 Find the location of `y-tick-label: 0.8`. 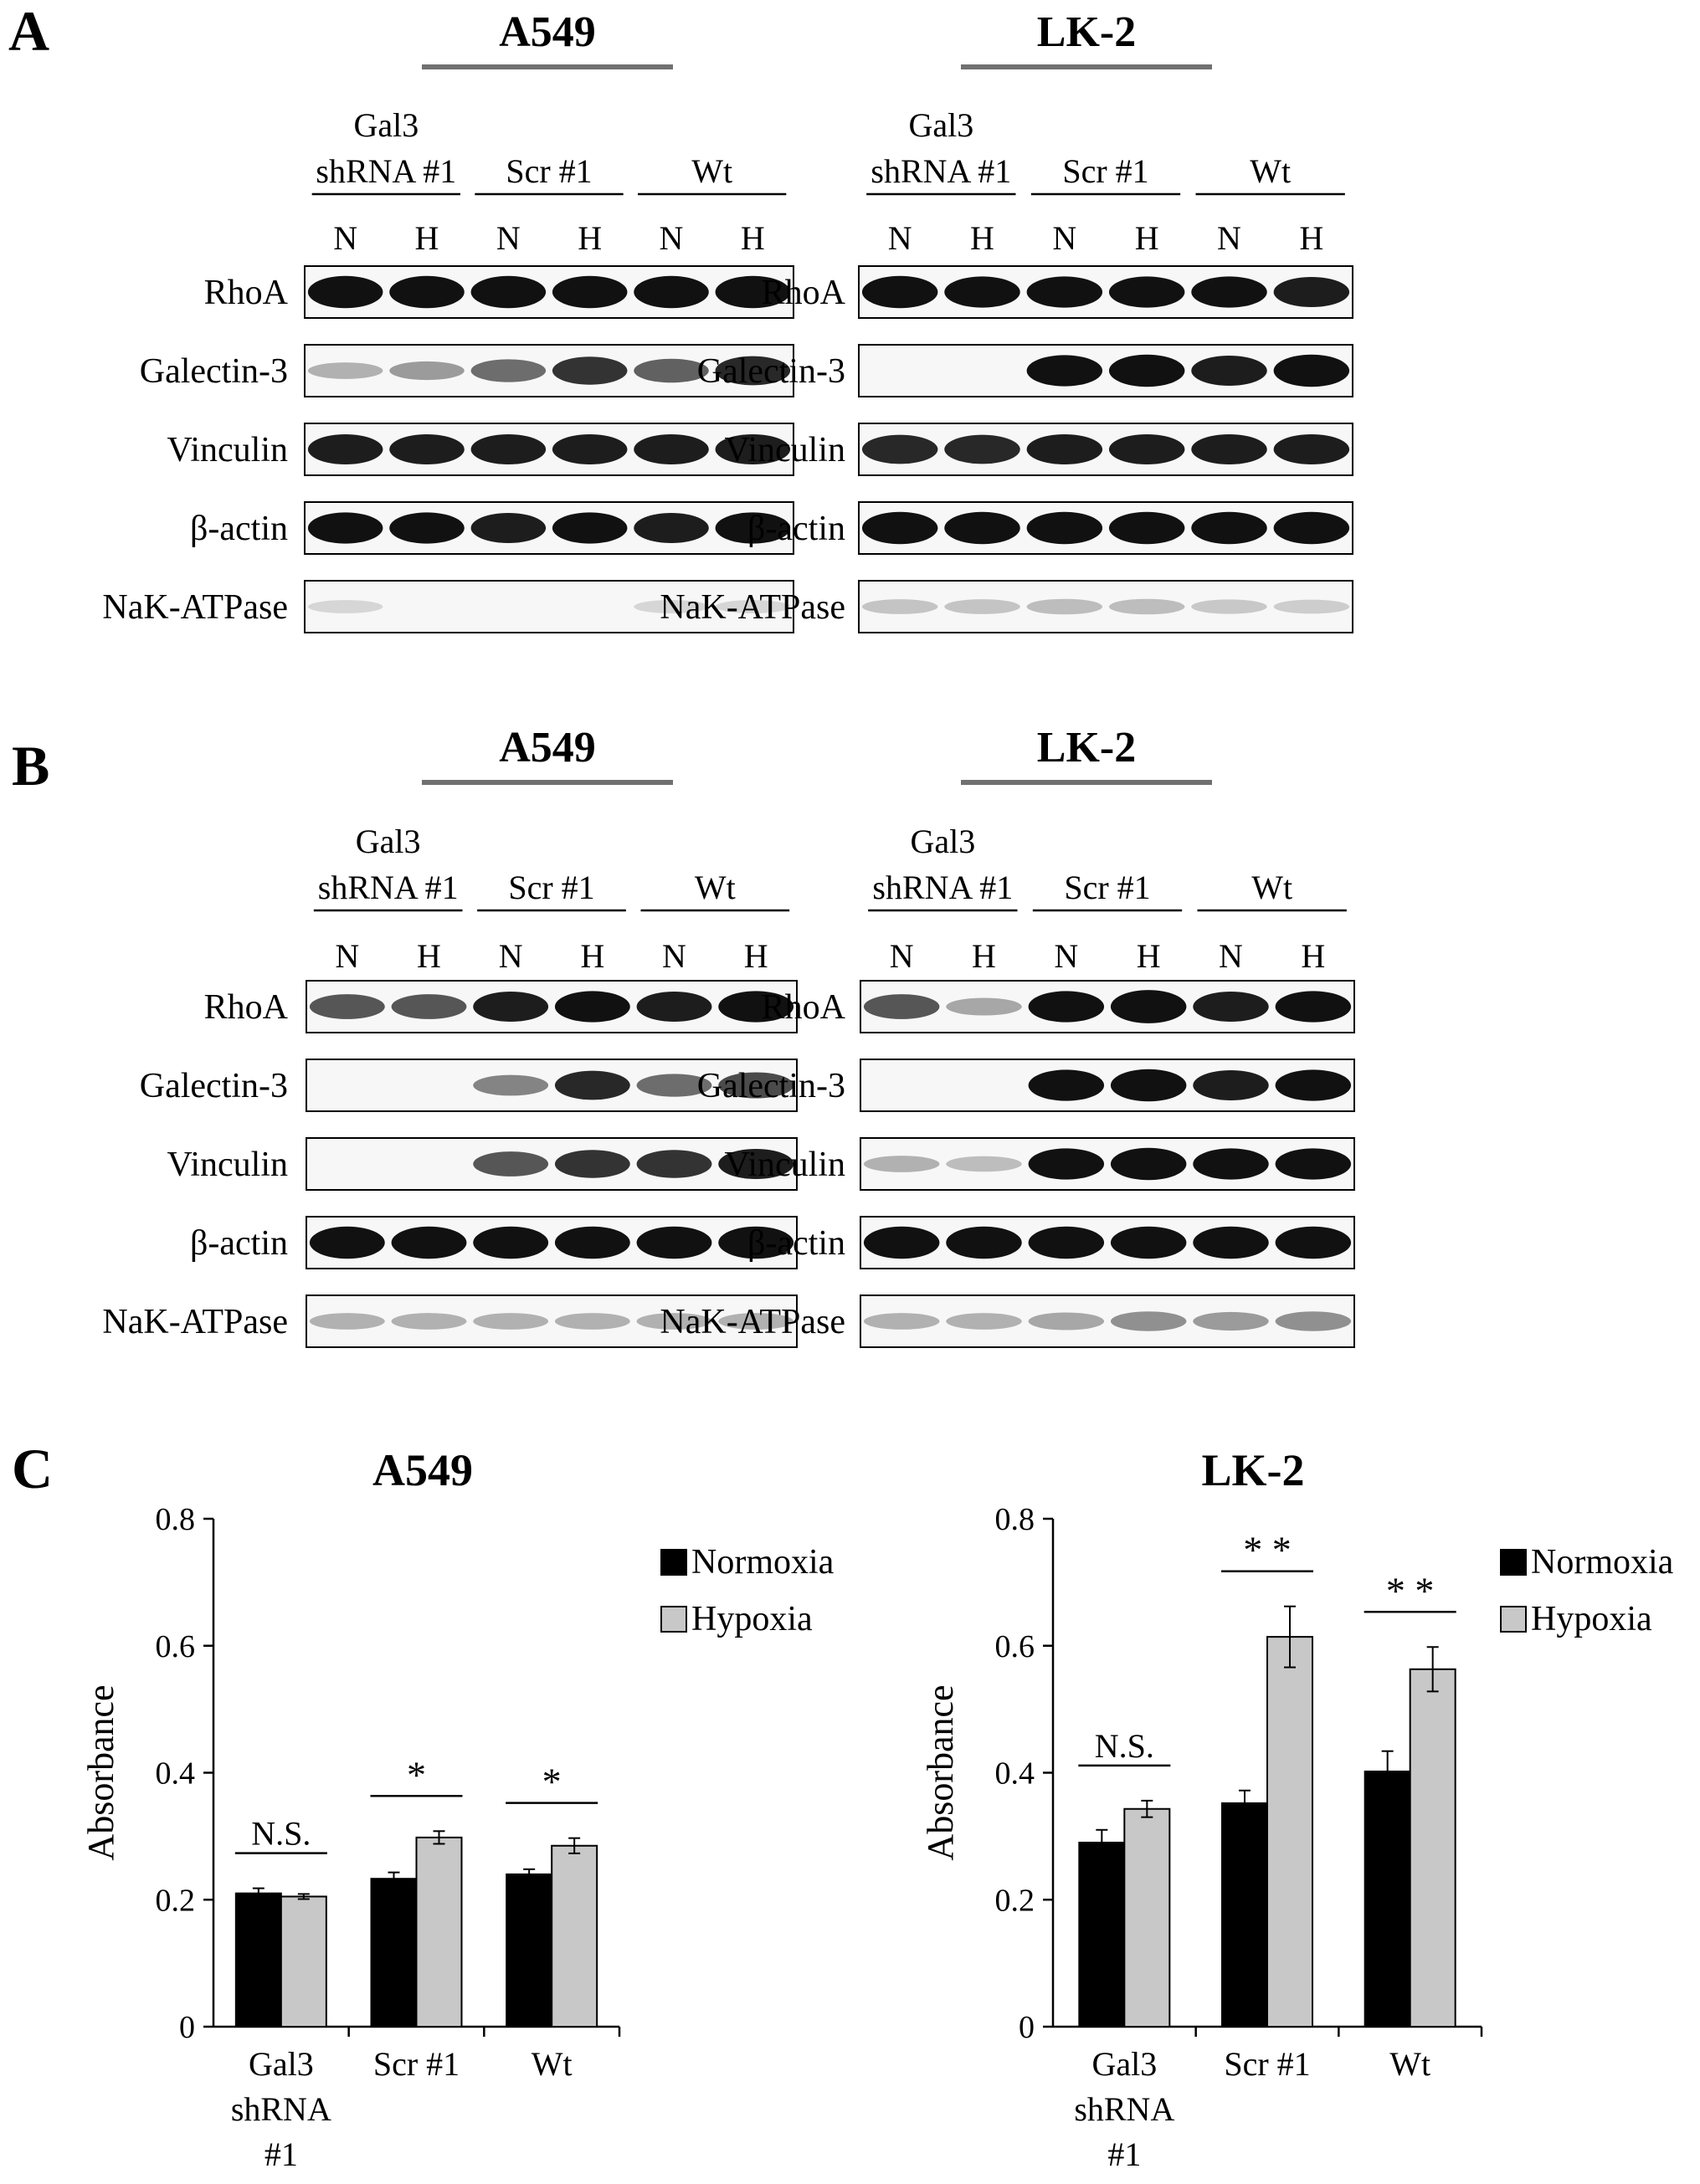

y-tick-label: 0.8 is located at coordinates (176, 1520).